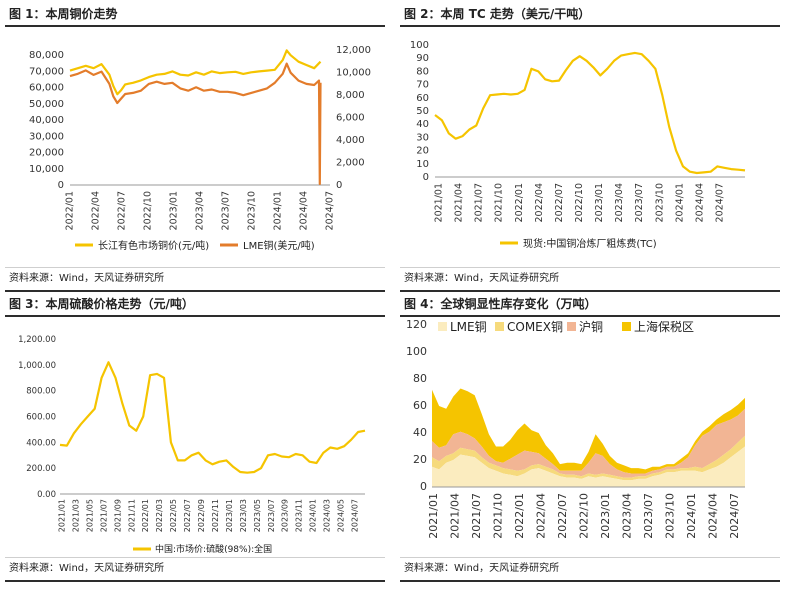 This screenshot has width=785, height=600. Describe the element at coordinates (590, 306) in the screenshot. I see `panel-title: 图 4：全球铜显性库存变化（万吨）` at that location.